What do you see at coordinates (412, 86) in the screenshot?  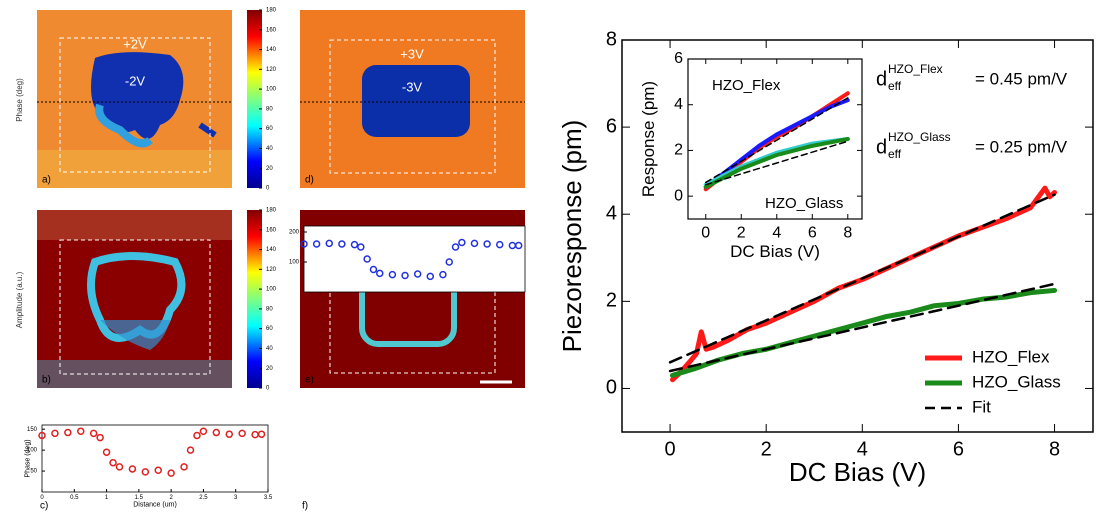 I see `box-label: -3V` at bounding box center [412, 86].